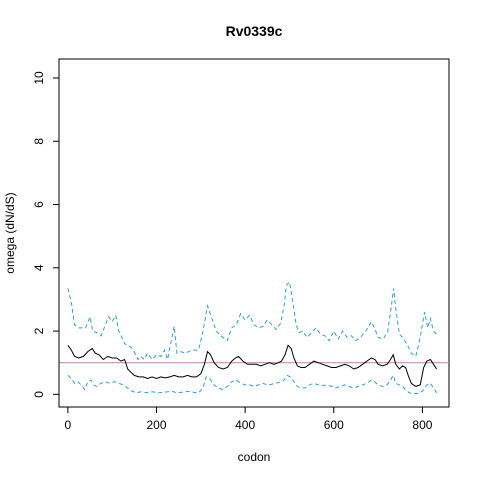 This screenshot has width=480, height=480. Describe the element at coordinates (39, 267) in the screenshot. I see `y-tick-label: 4` at that location.